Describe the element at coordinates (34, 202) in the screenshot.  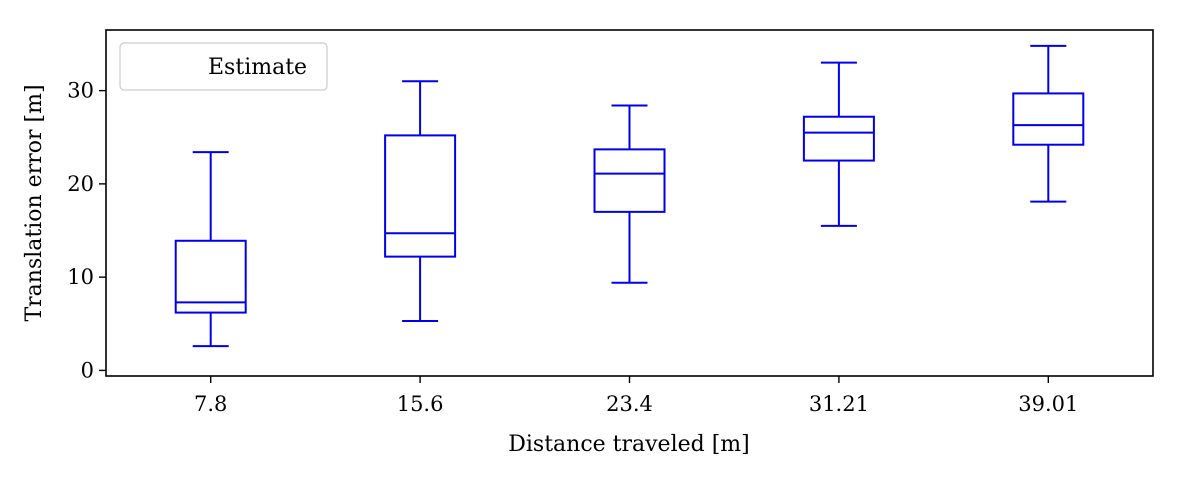
I see `y-axis-label: Translation error [m]` at that location.